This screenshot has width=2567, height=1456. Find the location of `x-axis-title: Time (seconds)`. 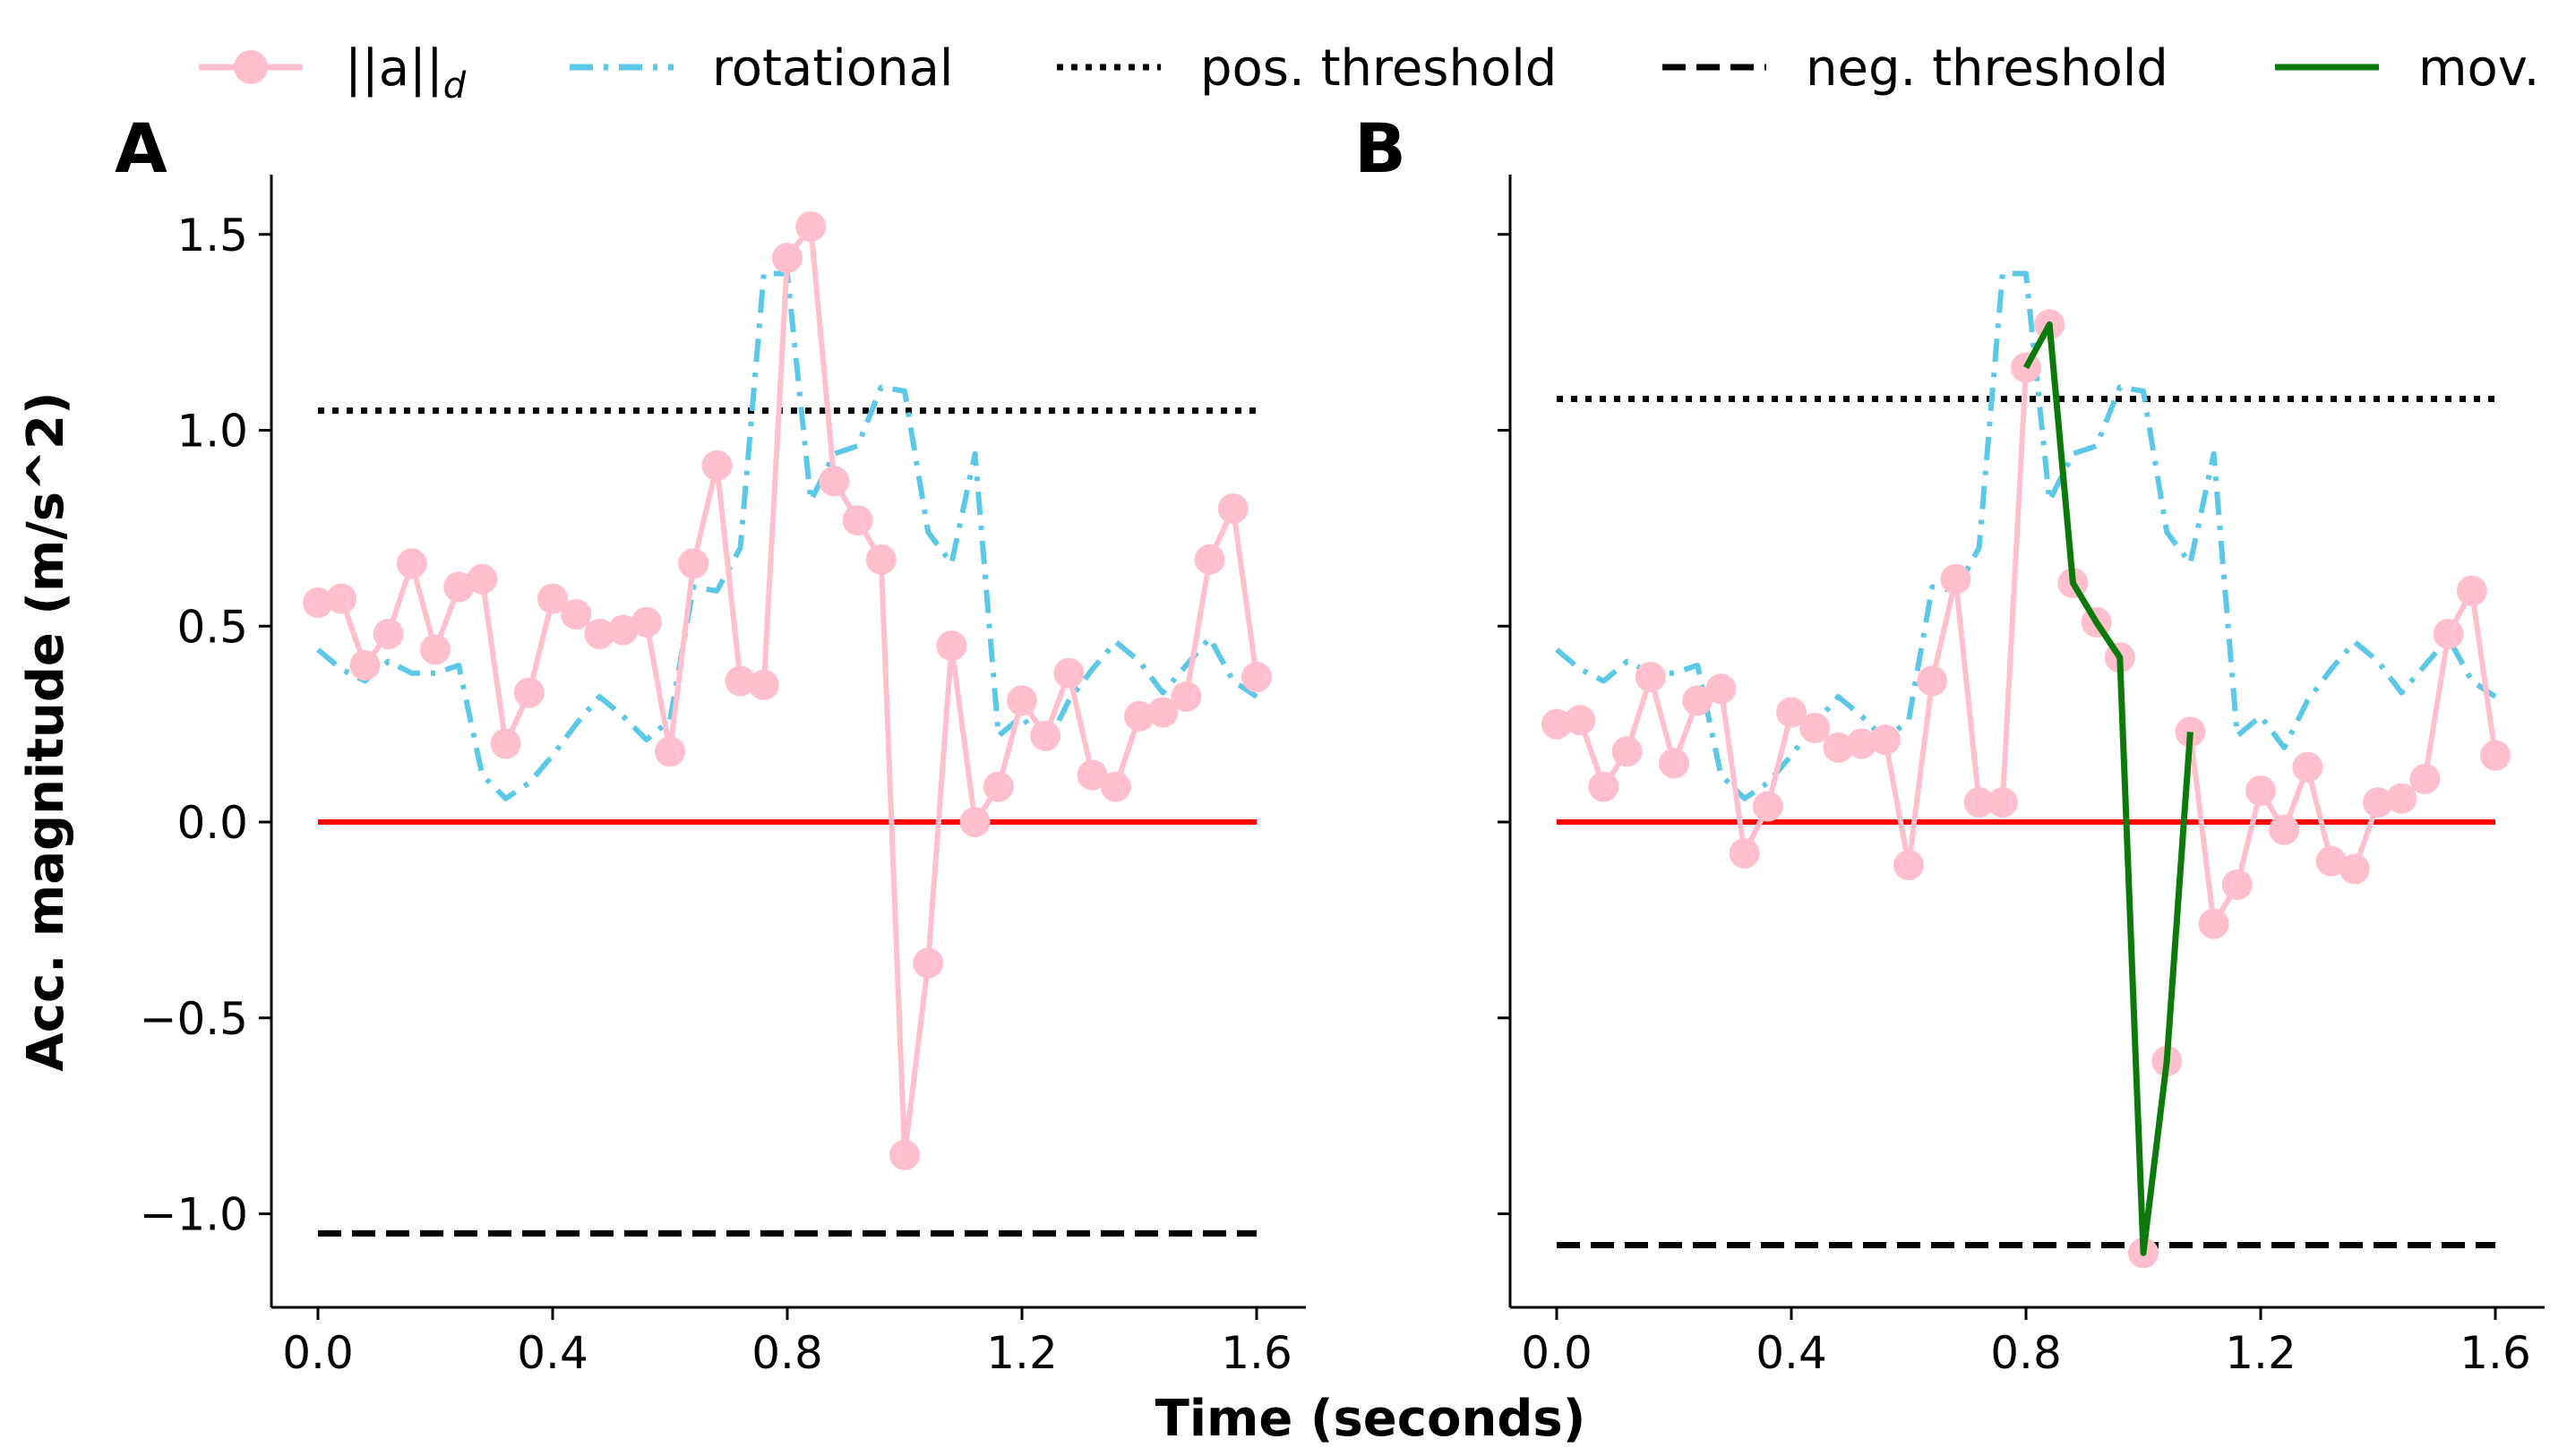

x-axis-title: Time (seconds) is located at coordinates (1370, 1419).